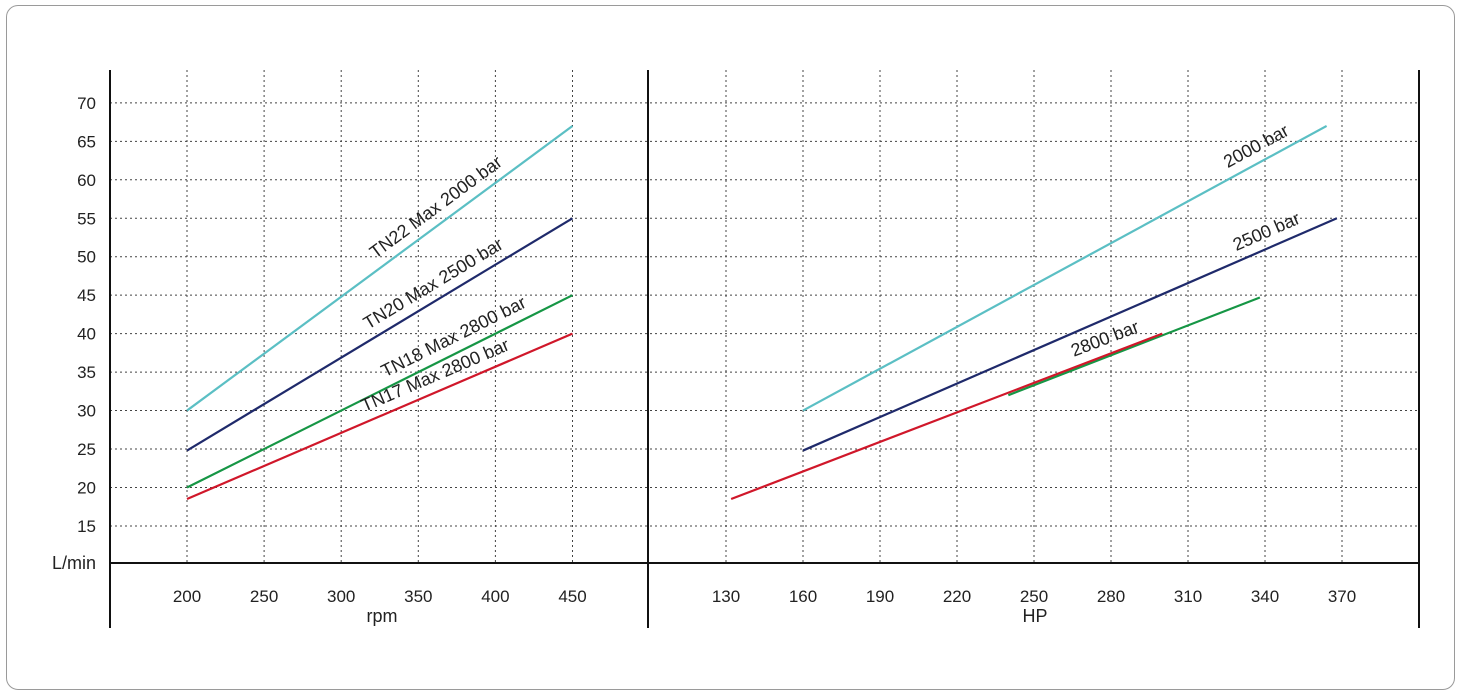  What do you see at coordinates (86, 449) in the screenshot?
I see `y-tick-label: 25` at bounding box center [86, 449].